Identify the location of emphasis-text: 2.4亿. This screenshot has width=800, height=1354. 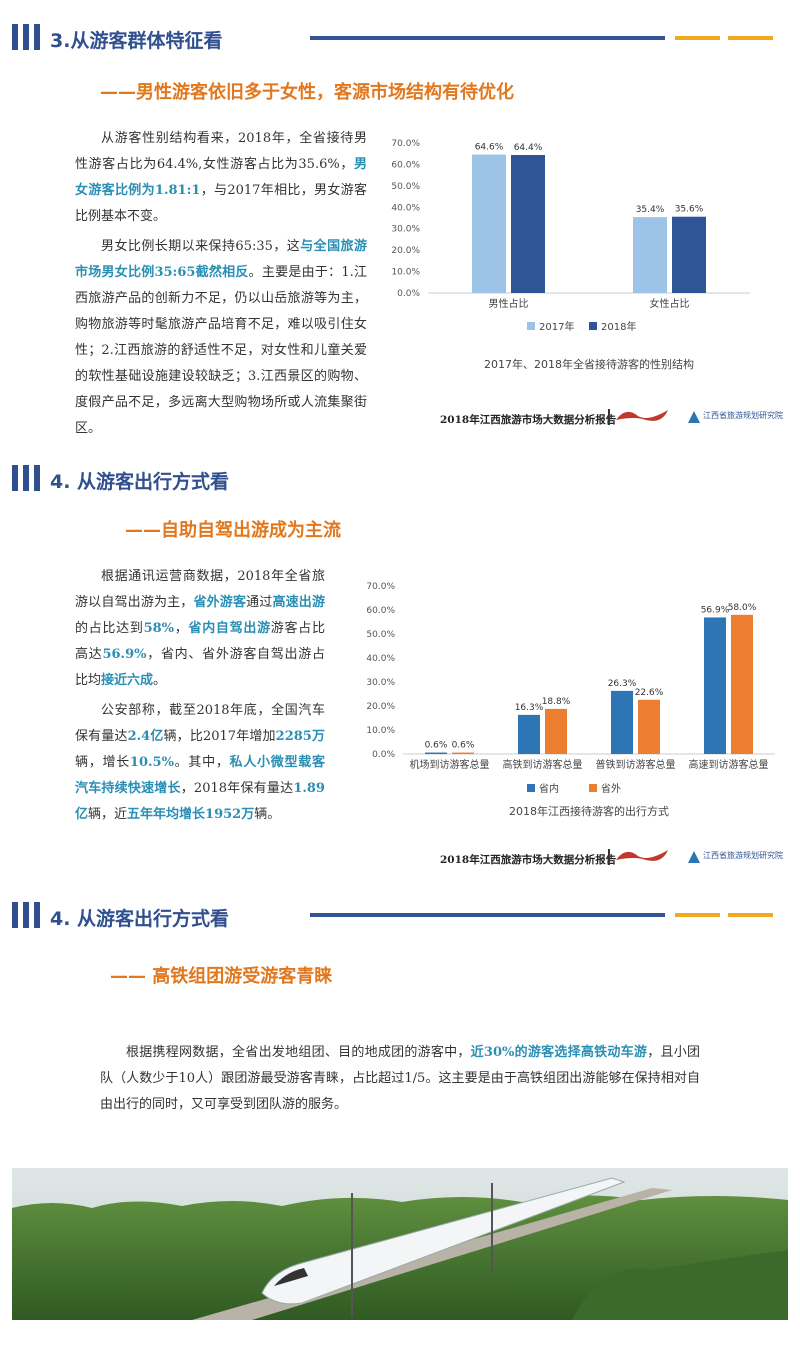
(145, 736).